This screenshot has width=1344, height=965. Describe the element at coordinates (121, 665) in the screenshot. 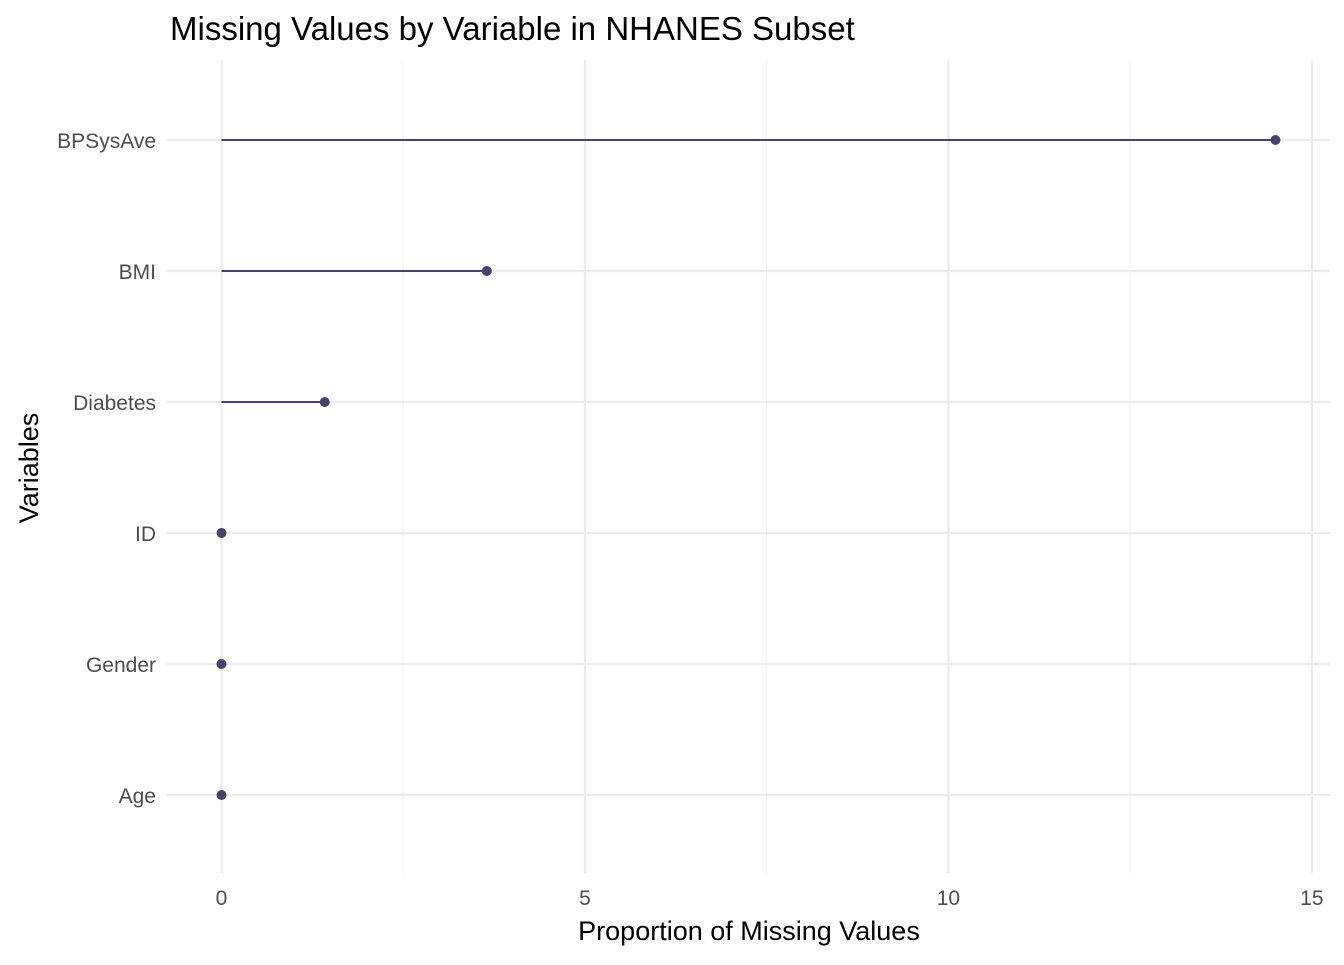

I see `y-tick-label: Gender` at that location.